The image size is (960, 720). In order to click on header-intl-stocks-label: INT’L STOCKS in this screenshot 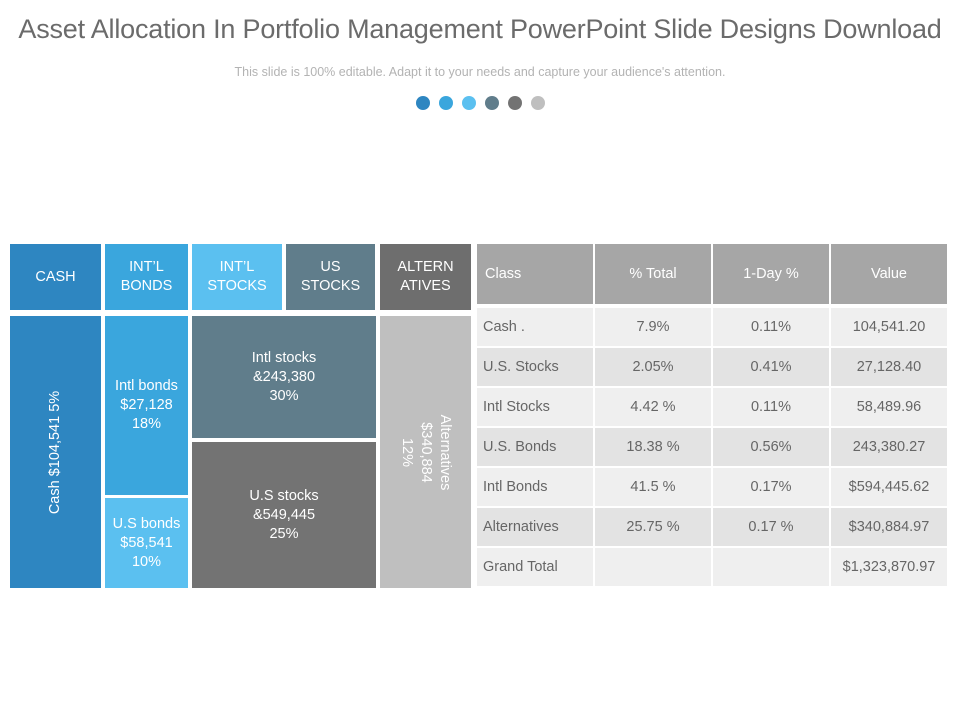, I will do `click(237, 276)`.